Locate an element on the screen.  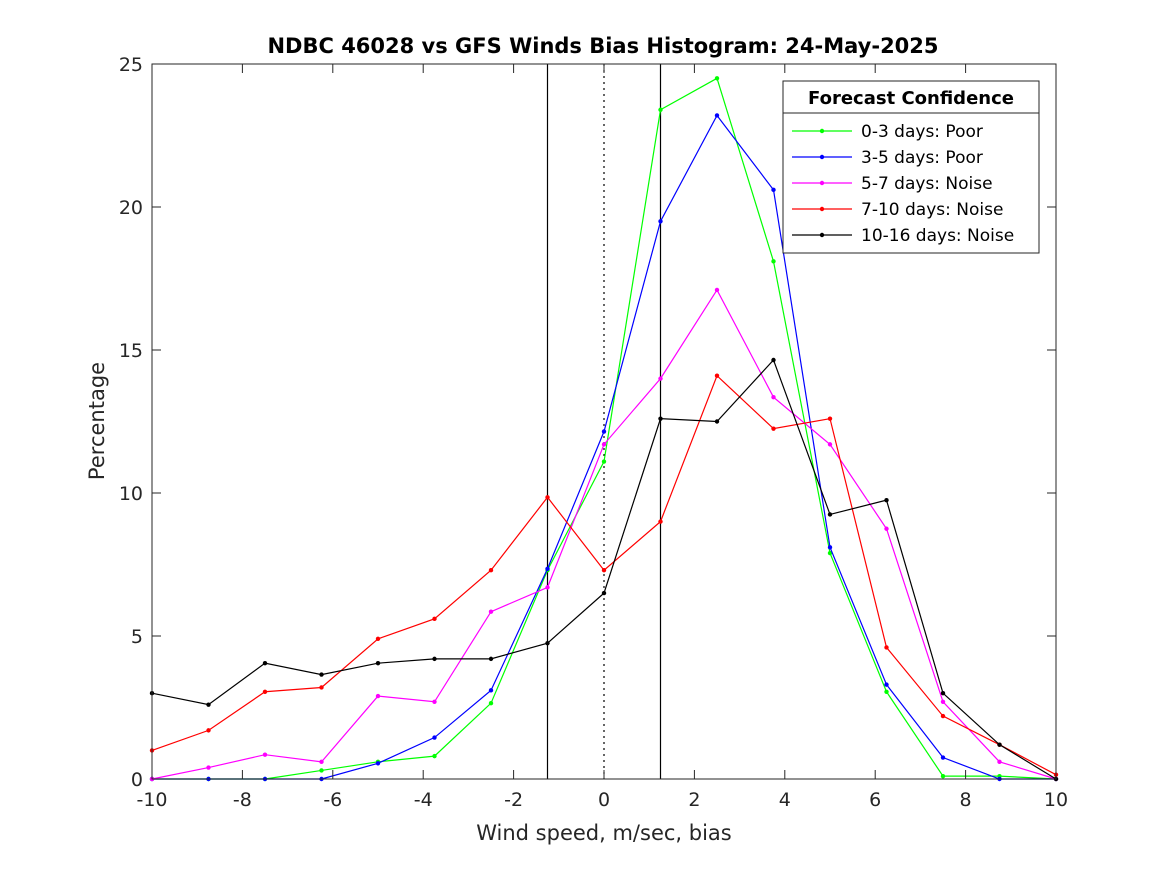
legend-entry: 5-7 days: Noise is located at coordinates (892, 184).